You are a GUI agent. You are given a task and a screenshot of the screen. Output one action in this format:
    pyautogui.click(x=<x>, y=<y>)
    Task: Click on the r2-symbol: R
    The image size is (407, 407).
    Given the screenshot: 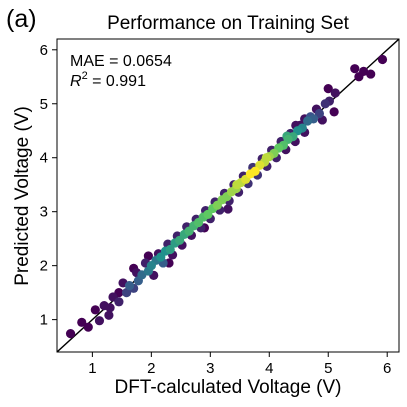 What is the action you would take?
    pyautogui.click(x=76, y=81)
    